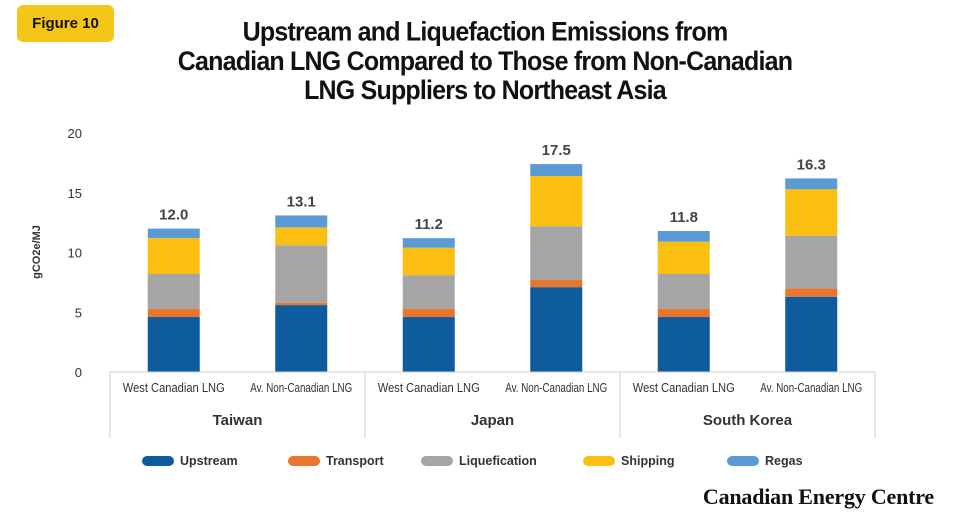 The image size is (960, 531). I want to click on y-tick-label-0: 0, so click(78, 372).